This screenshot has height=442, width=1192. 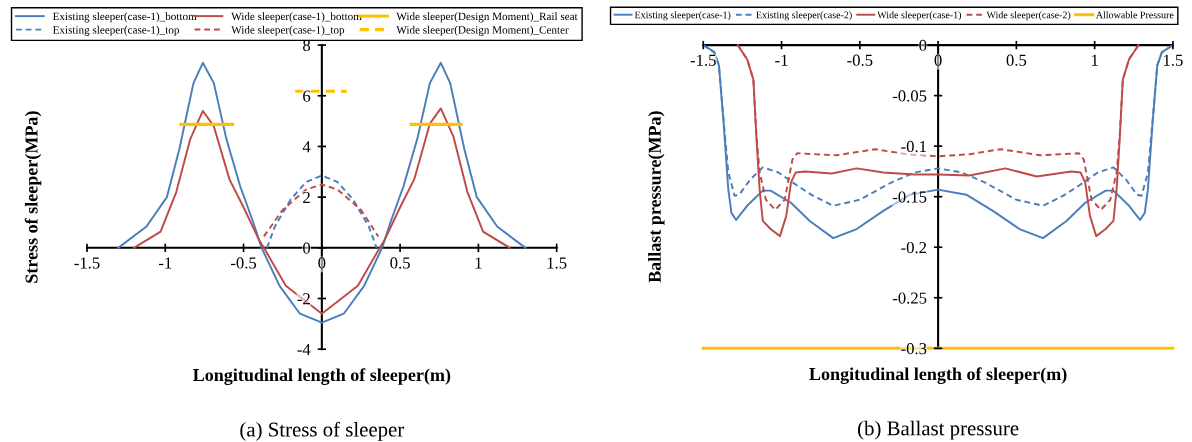 I want to click on y-tick-label: -0.25, so click(x=909, y=298).